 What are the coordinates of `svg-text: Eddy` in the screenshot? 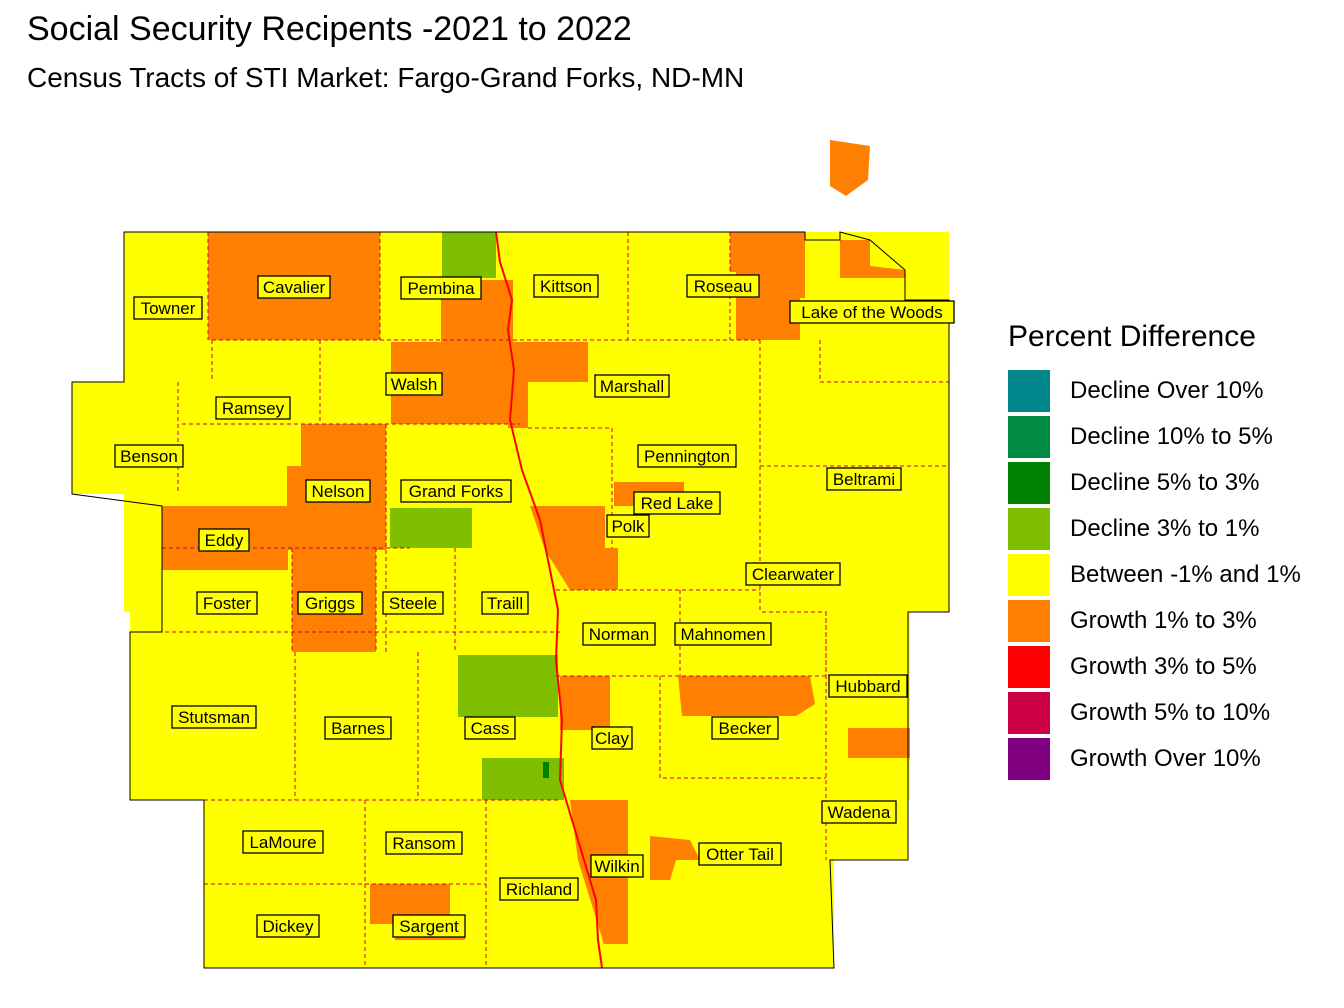 It's located at (224, 540).